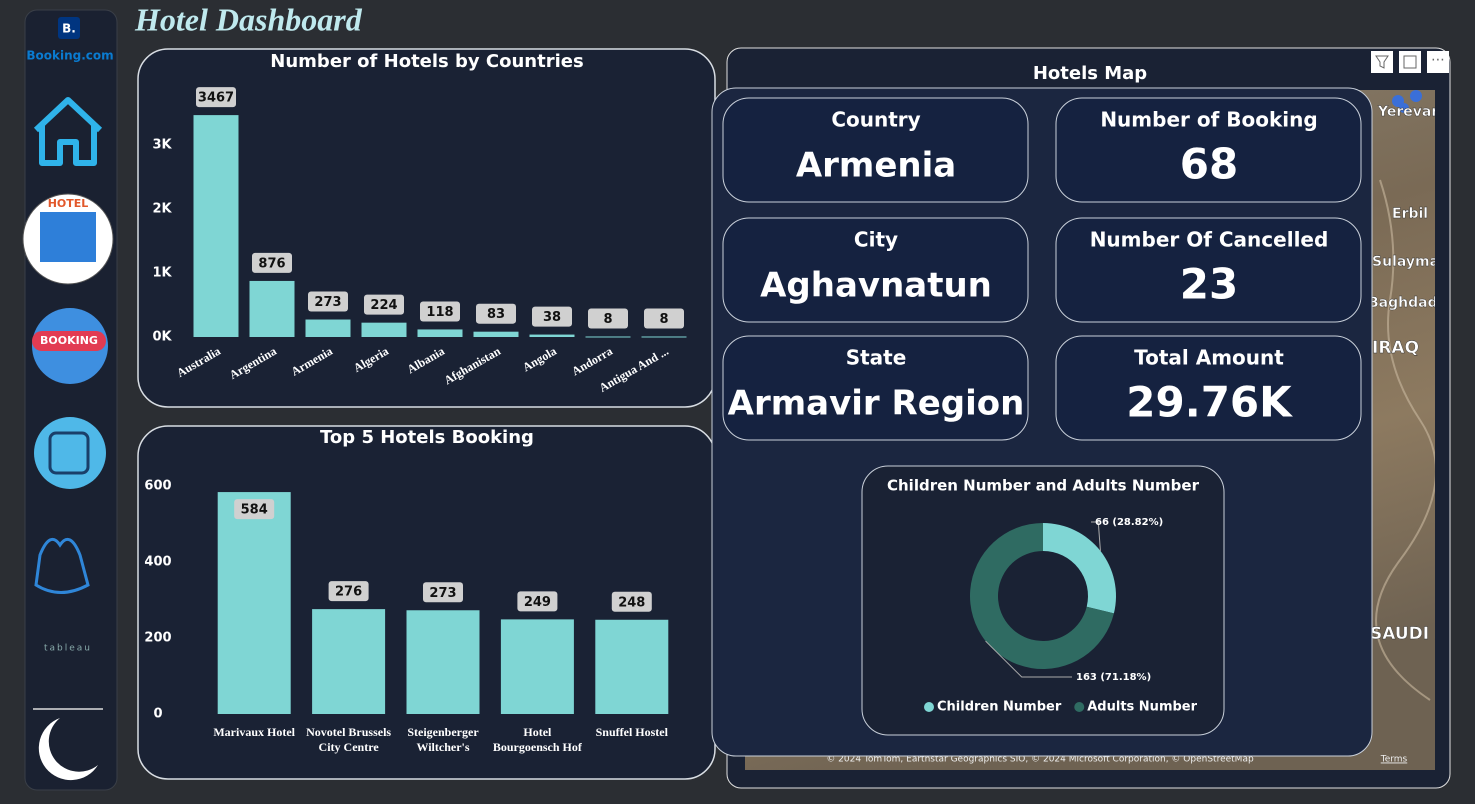  Describe the element at coordinates (1405, 440) in the screenshot. I see `map-road` at that location.